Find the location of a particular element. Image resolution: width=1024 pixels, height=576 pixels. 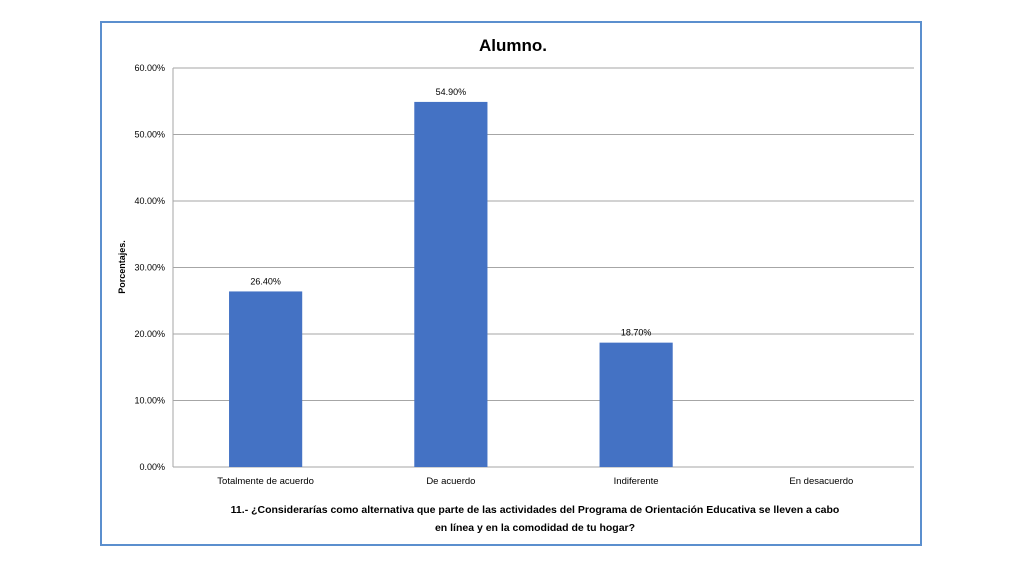

y-tick-label: 20.00% is located at coordinates (149, 334).